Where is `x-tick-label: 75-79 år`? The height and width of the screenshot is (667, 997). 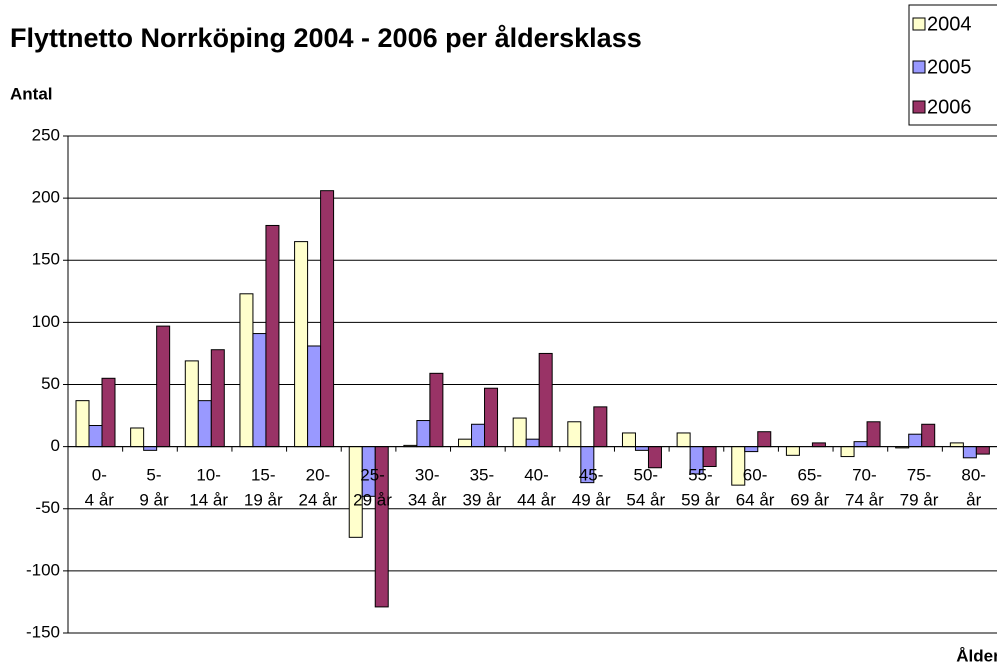 x-tick-label: 75-79 år is located at coordinates (919, 488).